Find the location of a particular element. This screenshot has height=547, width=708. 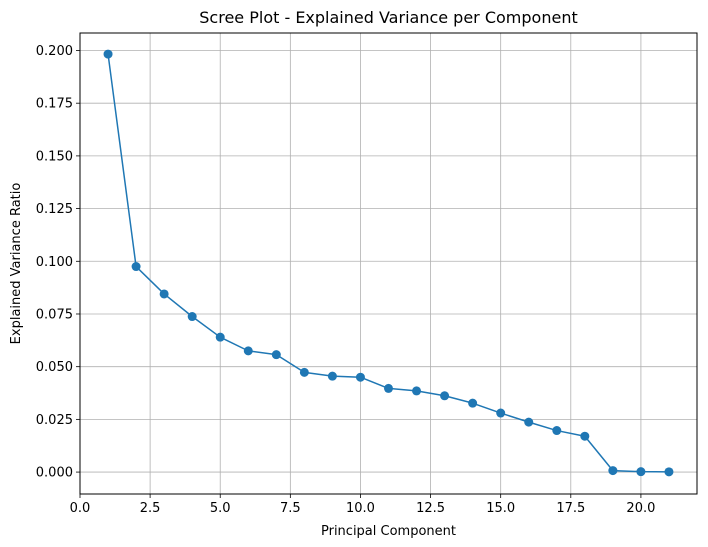

y-tick-label: 0.100 is located at coordinates (54, 262).